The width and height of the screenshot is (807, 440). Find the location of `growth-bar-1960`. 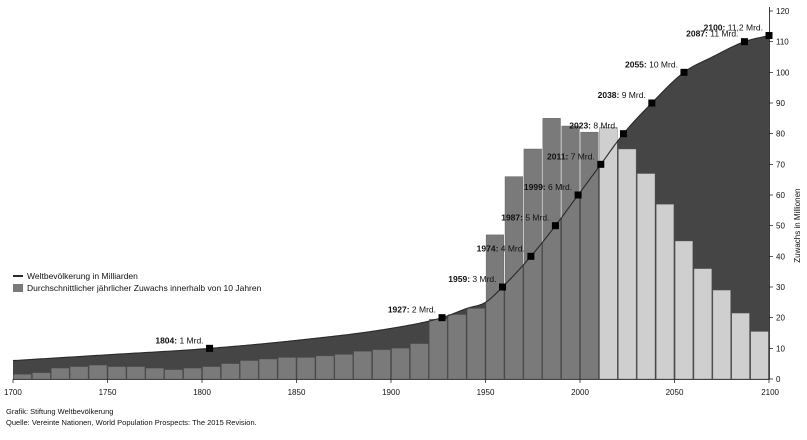

growth-bar-1960 is located at coordinates (513, 278).